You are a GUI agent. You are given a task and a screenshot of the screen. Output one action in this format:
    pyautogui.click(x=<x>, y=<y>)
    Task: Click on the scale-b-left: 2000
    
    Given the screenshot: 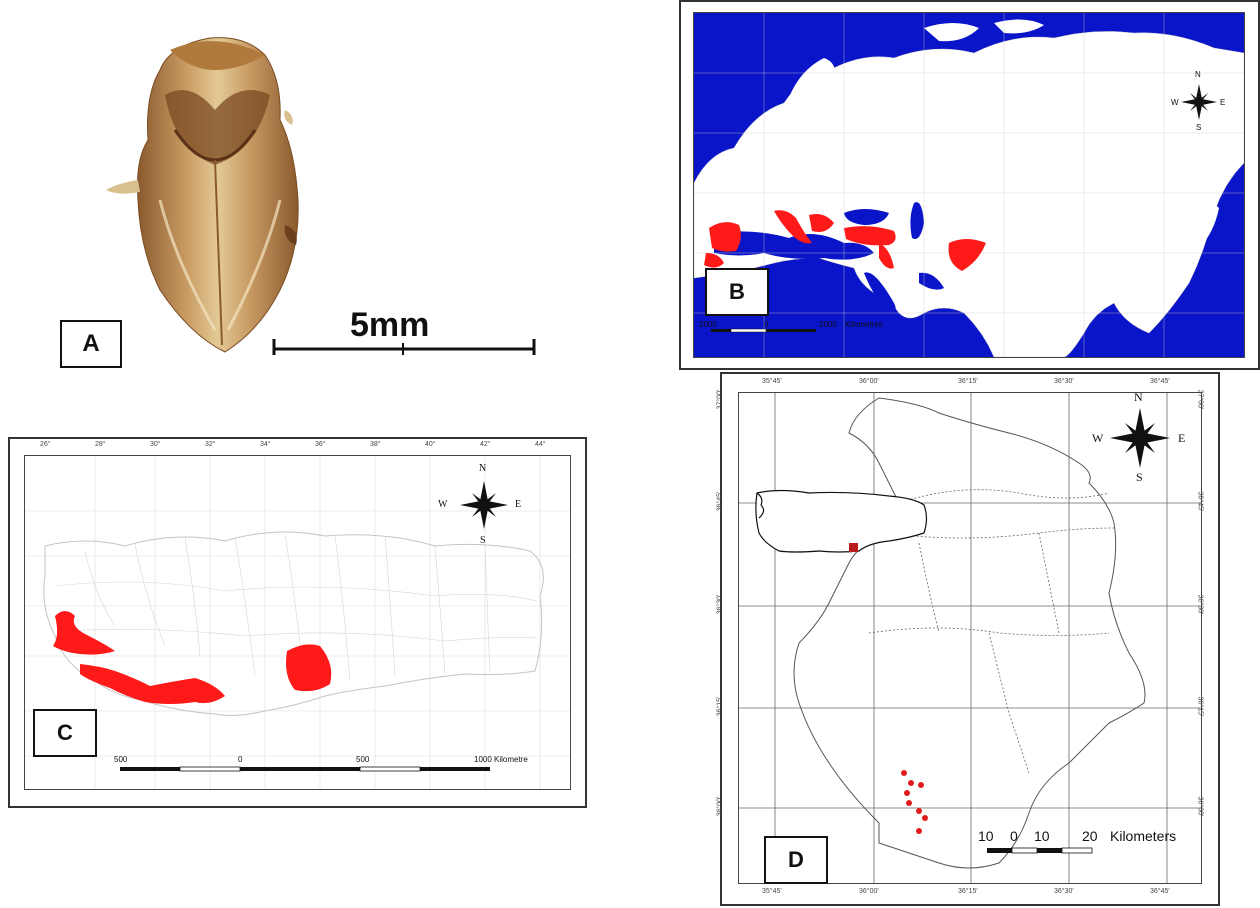 What is the action you would take?
    pyautogui.click(x=708, y=324)
    